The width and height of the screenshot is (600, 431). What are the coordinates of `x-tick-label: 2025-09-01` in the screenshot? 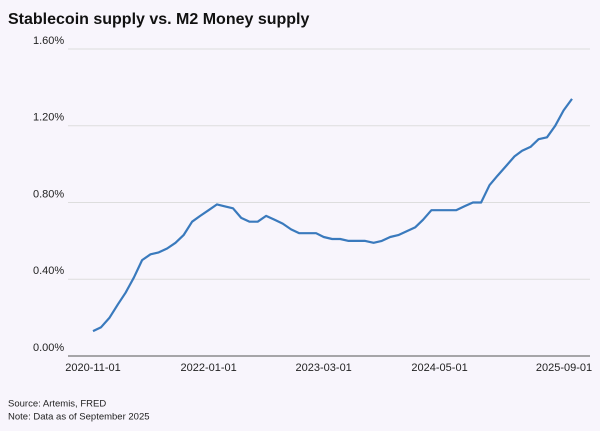 It's located at (564, 368).